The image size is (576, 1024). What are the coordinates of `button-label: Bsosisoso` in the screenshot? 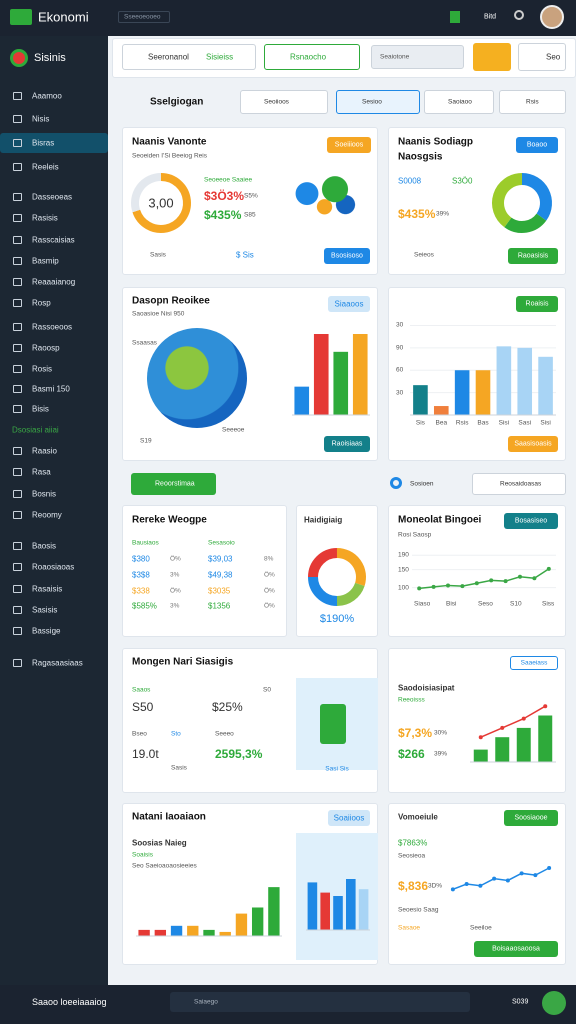 It's located at (347, 256).